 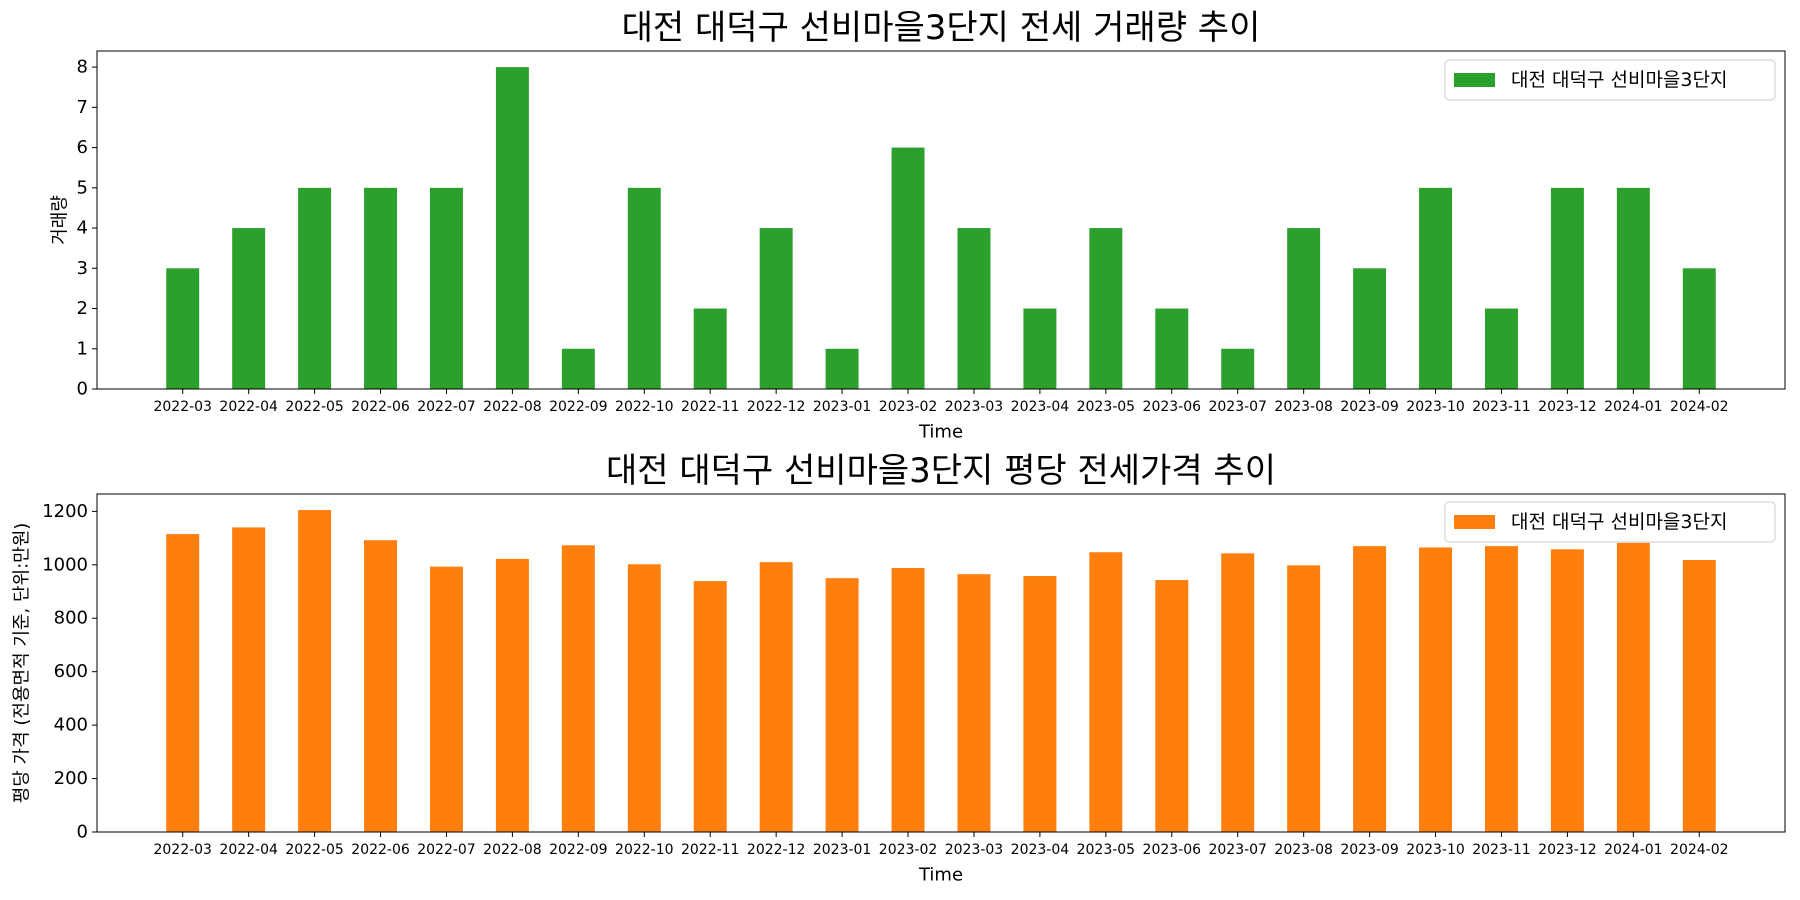 I want to click on y-tick-label: 1, so click(x=82, y=348).